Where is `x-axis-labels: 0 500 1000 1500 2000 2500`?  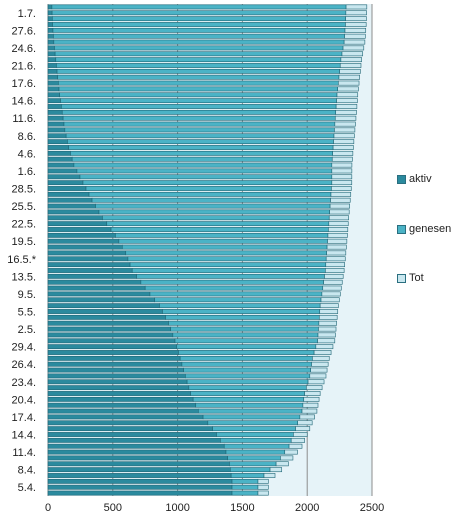
x-axis-labels: 0 500 1000 1500 2000 2500 is located at coordinates (214, 508).